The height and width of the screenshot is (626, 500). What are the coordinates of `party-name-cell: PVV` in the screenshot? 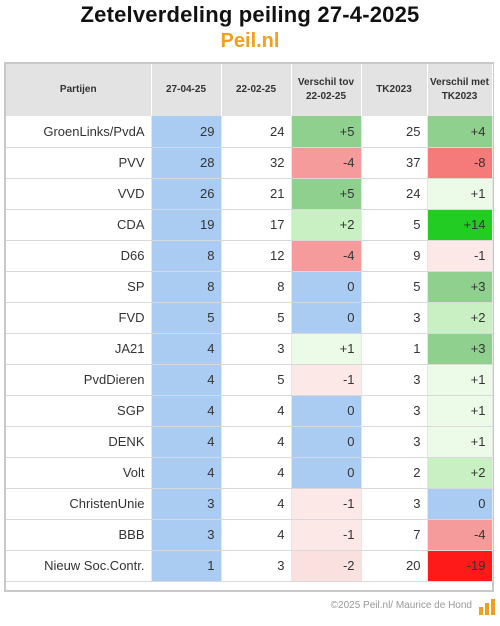 It's located at (79, 163).